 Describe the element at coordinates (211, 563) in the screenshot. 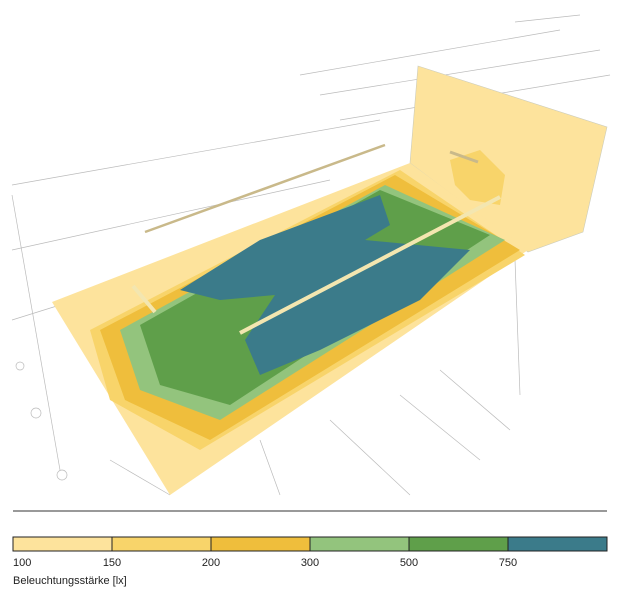

I see `legend-tick-label: 200` at that location.